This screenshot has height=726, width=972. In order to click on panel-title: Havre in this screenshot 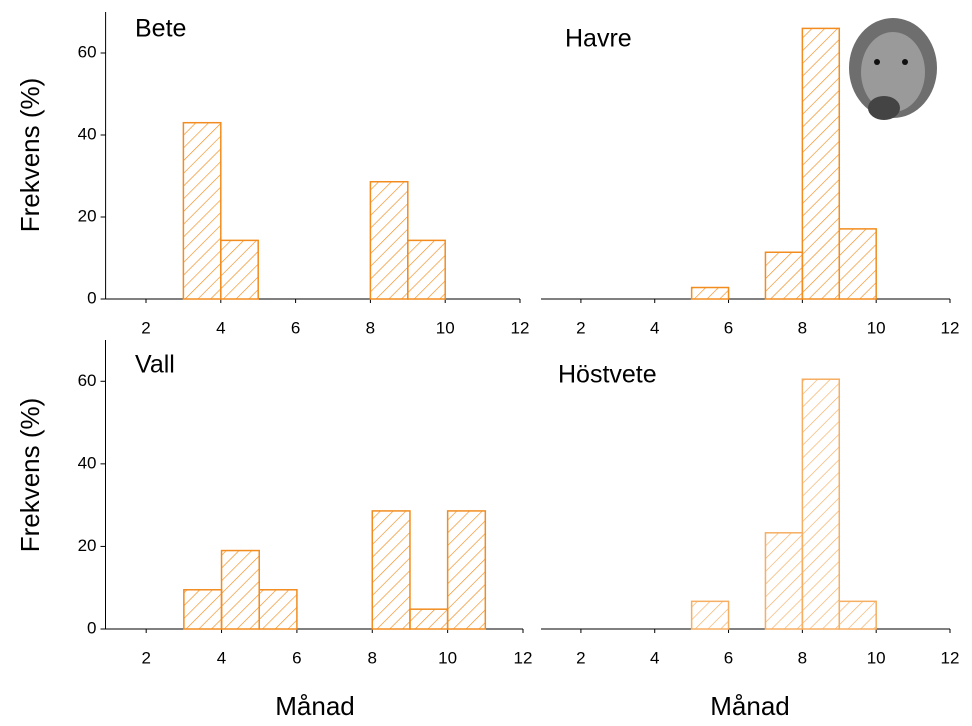, I will do `click(598, 39)`.